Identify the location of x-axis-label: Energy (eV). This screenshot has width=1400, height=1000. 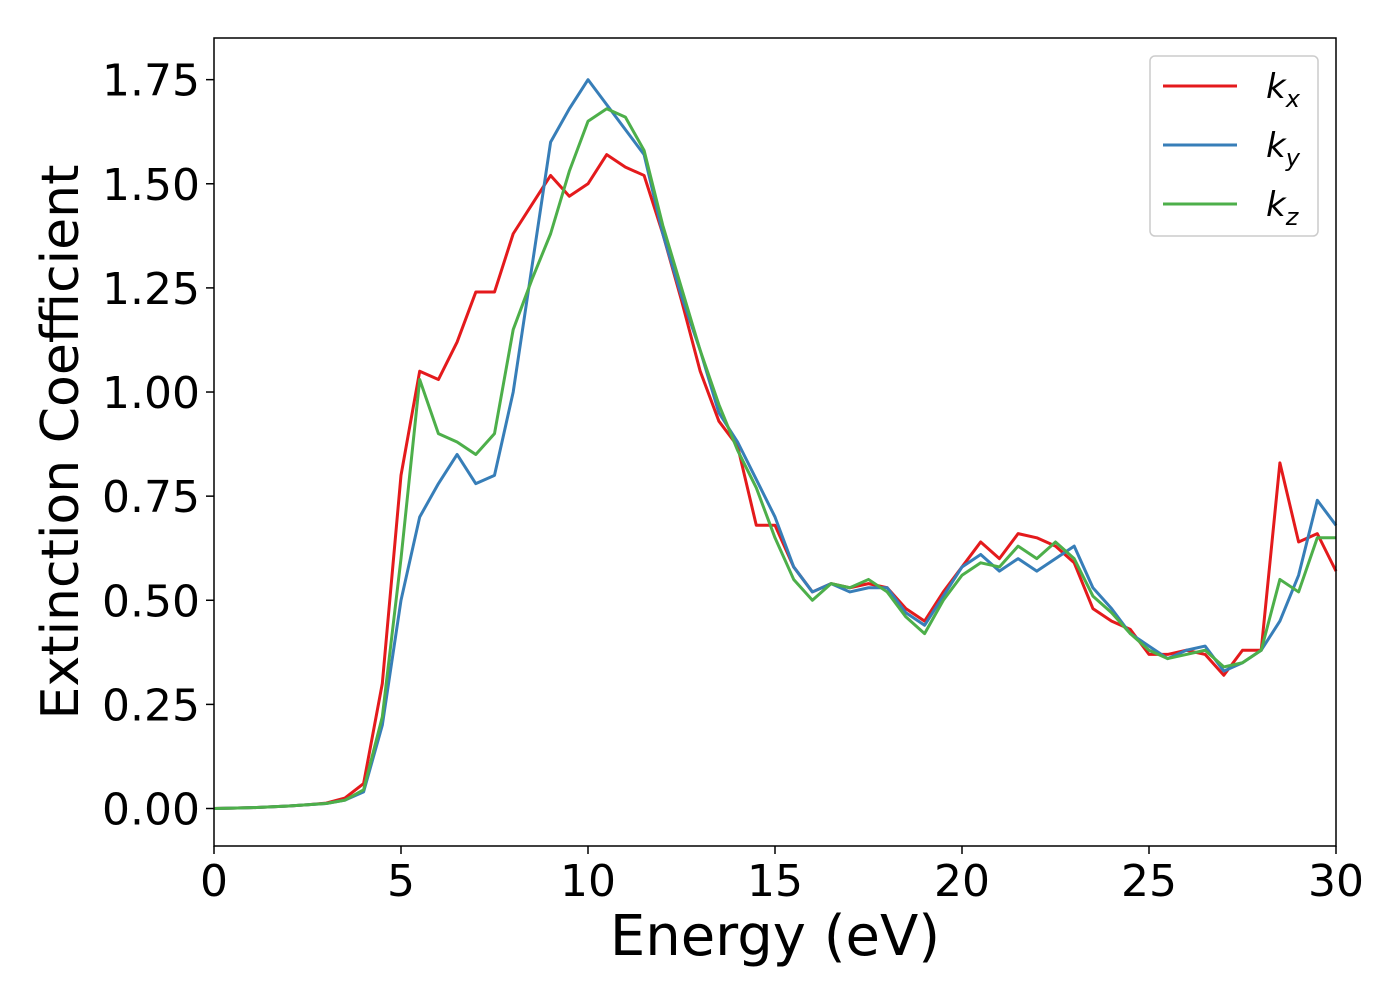
(775, 936).